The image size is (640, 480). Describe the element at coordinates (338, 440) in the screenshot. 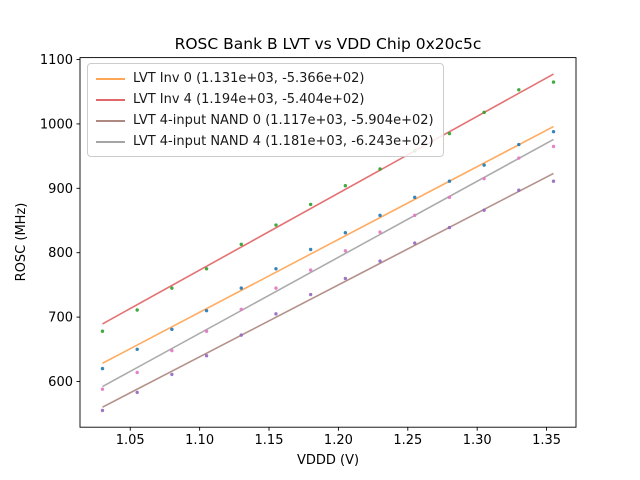

I see `x-tick-label: 1.20` at that location.